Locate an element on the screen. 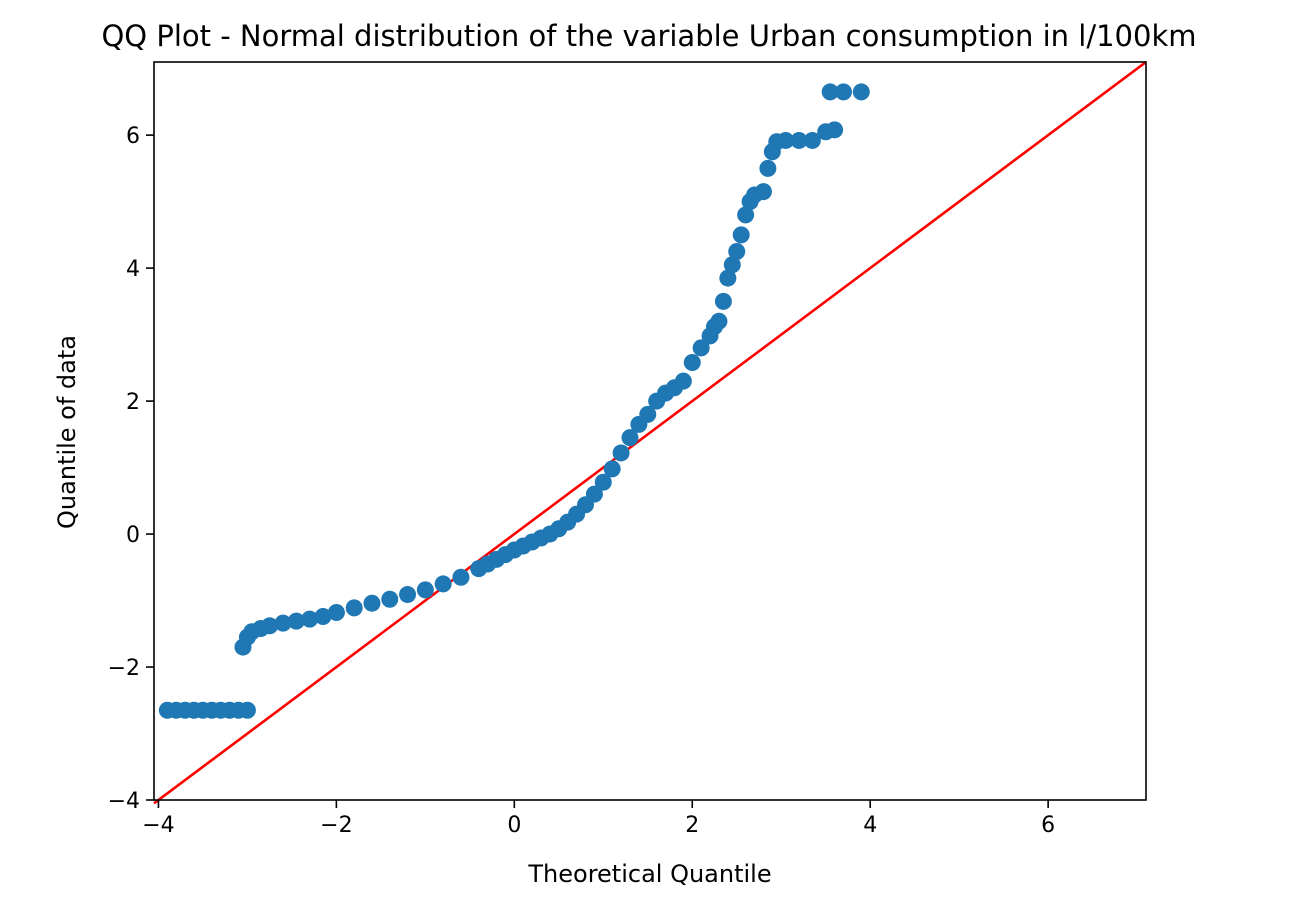 Image resolution: width=1299 pixels, height=908 pixels. y-tick-label: −4 is located at coordinates (124, 801).